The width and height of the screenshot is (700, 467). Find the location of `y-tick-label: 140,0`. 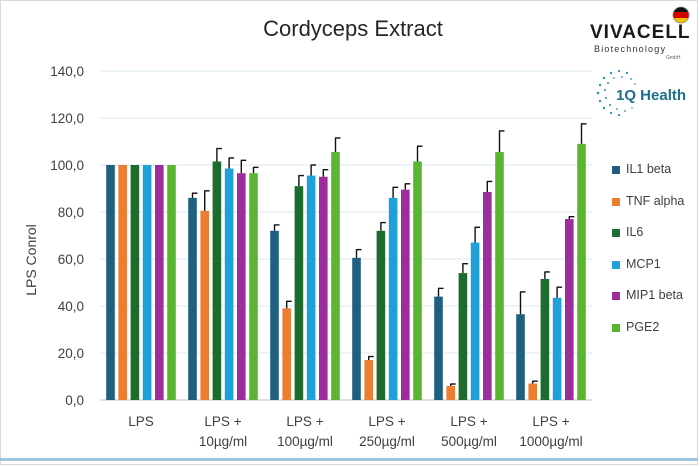

y-tick-label: 140,0 is located at coordinates (67, 71).